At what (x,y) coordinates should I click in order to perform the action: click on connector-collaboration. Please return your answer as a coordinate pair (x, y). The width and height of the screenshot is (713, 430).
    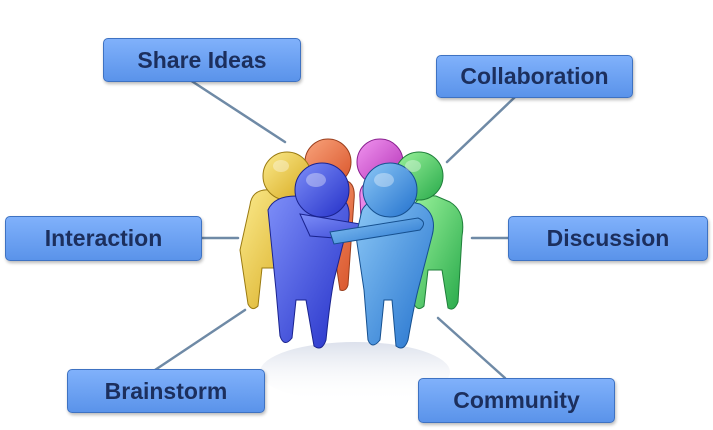
    Looking at the image, I should click on (481, 129).